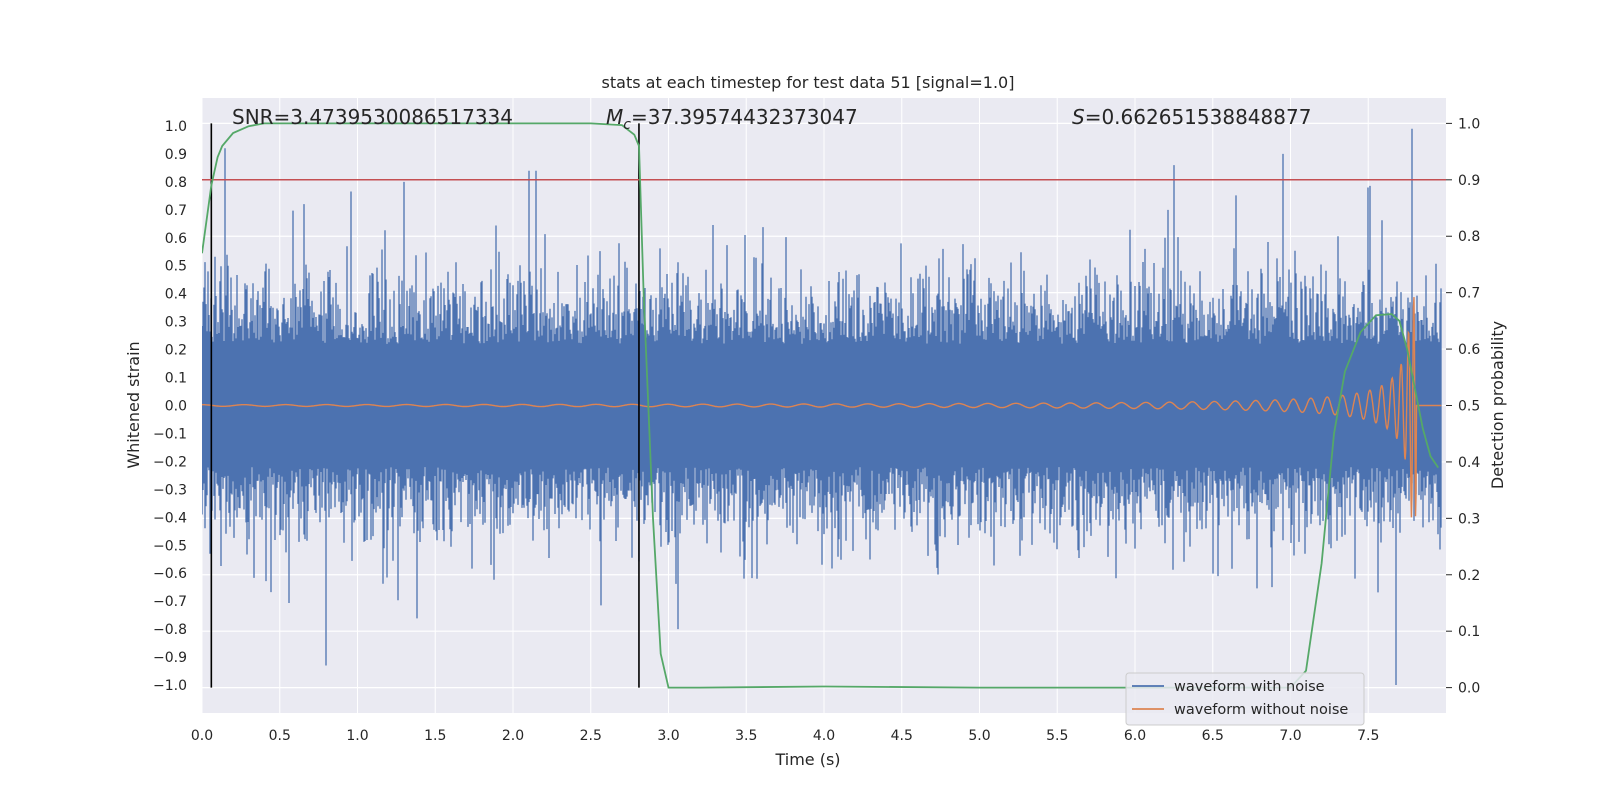 The height and width of the screenshot is (800, 1600). What do you see at coordinates (513, 736) in the screenshot?
I see `x-tick-label: 2.0` at bounding box center [513, 736].